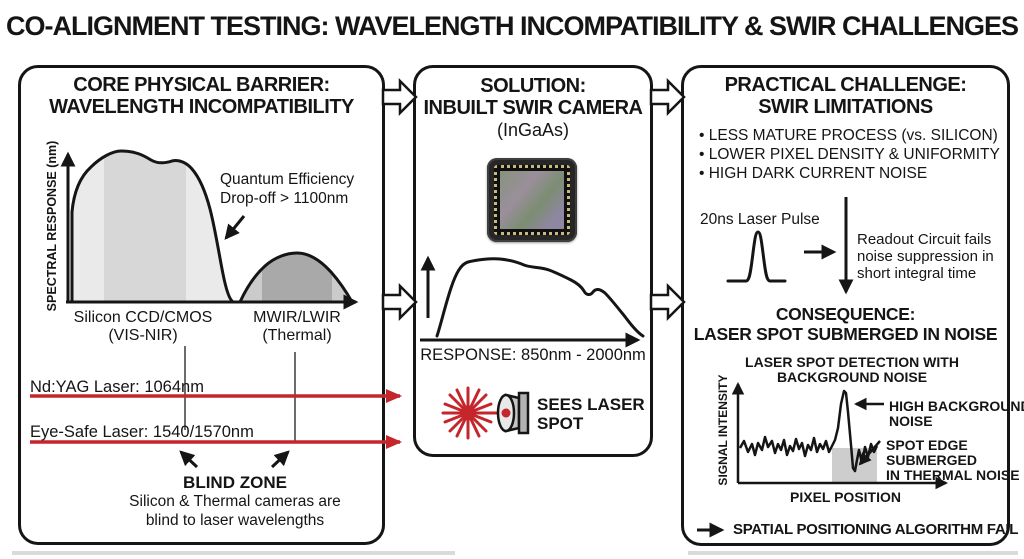 The height and width of the screenshot is (559, 1024). Describe the element at coordinates (201, 107) in the screenshot. I see `left-panel-heading-line2: WAVELENGTH INCOMPATIBILITY` at that location.